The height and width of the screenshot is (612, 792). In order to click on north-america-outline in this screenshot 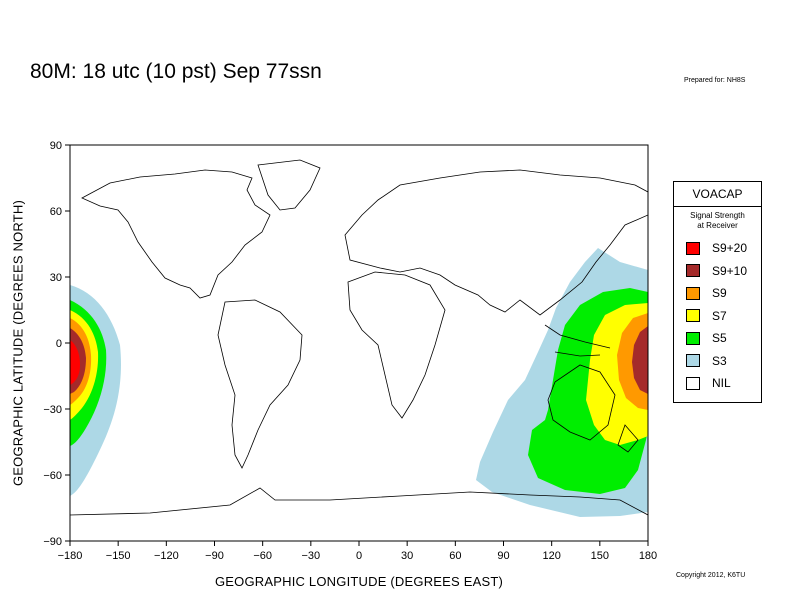, I will do `click(176, 234)`.